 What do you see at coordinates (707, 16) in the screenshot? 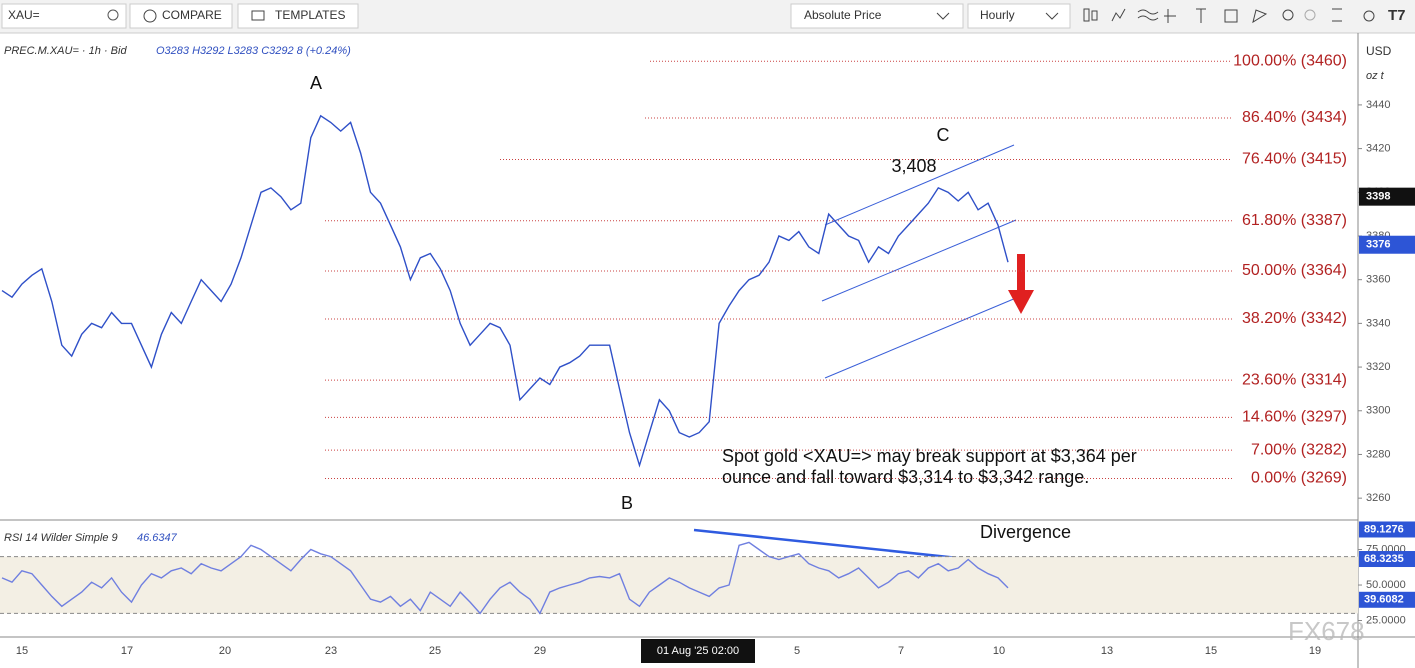
I see `toolbar` at bounding box center [707, 16].